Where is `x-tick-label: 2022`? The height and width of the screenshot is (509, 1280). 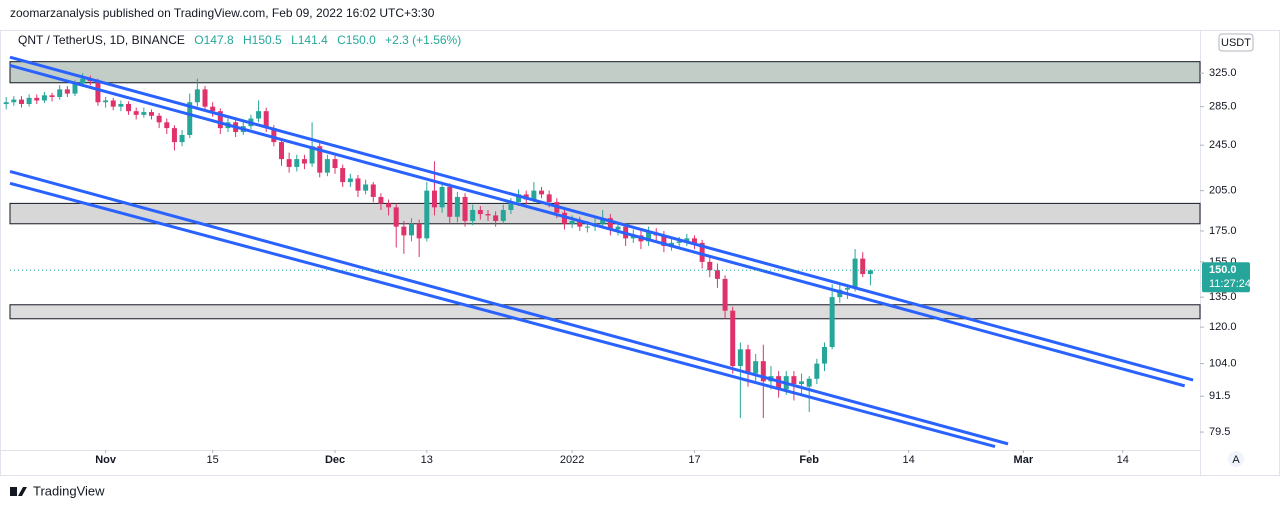
x-tick-label: 2022 is located at coordinates (572, 460).